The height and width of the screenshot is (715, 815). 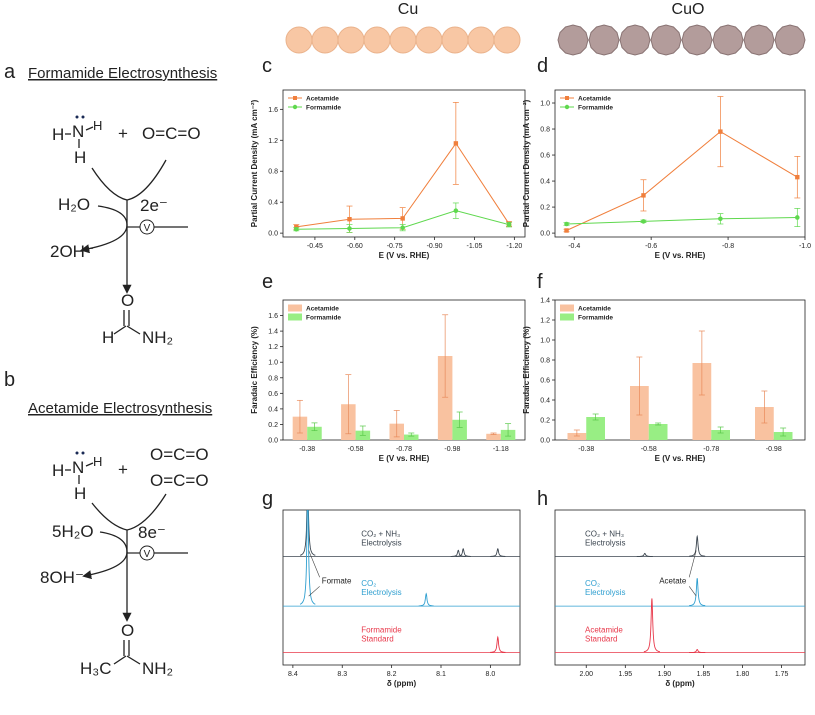 What do you see at coordinates (592, 583) in the screenshot?
I see `trace-label: CO₂` at bounding box center [592, 583].